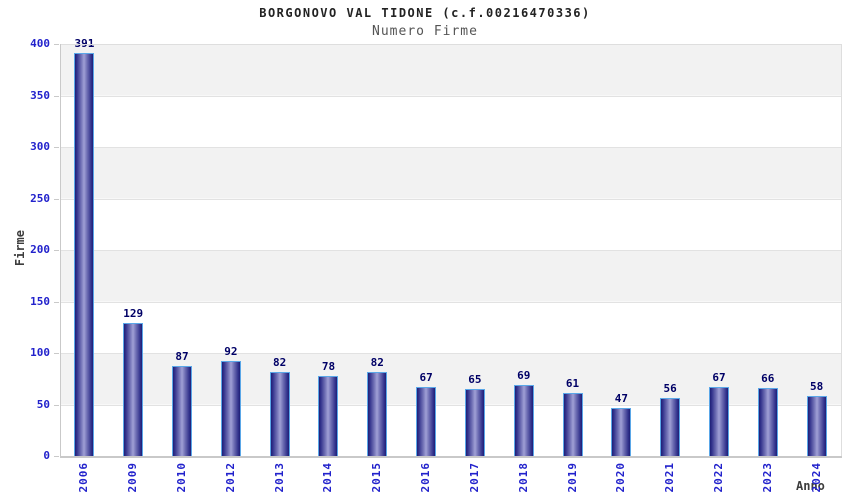 This screenshot has height=500, width=850. I want to click on y-axis-line, so click(60, 250).